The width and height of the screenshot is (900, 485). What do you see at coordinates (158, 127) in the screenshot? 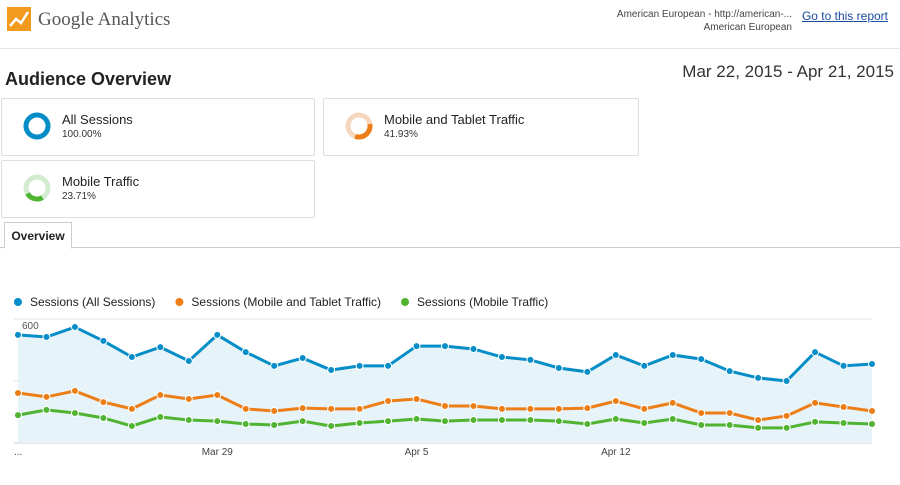
I see `segment-card: All Sessions 100.00%` at bounding box center [158, 127].